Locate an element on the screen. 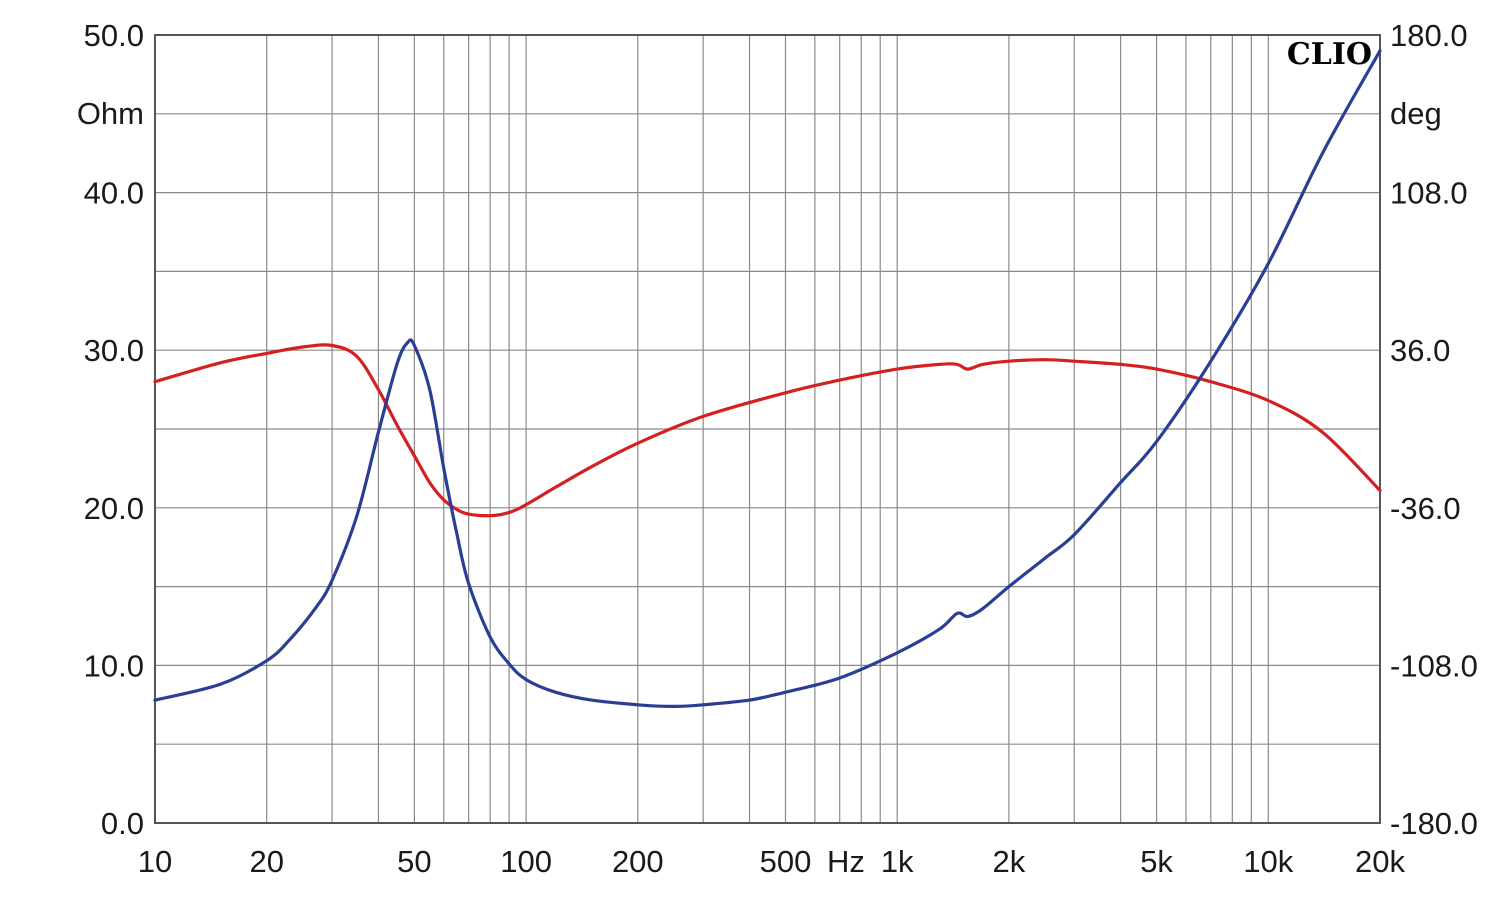 The width and height of the screenshot is (1500, 899). left-y-tick-label: 20.0 is located at coordinates (114, 508).